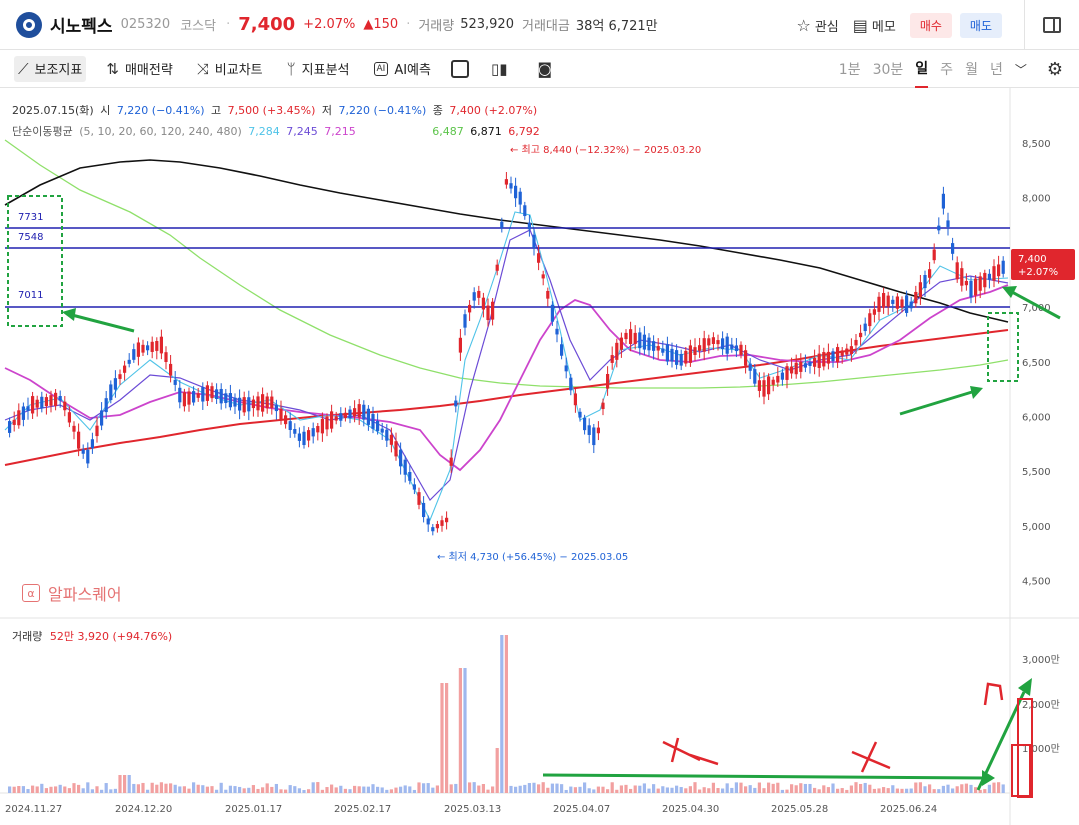 The height and width of the screenshot is (825, 1079). What do you see at coordinates (545, 26) in the screenshot?
I see `amount-label: 거래대금` at bounding box center [545, 26].